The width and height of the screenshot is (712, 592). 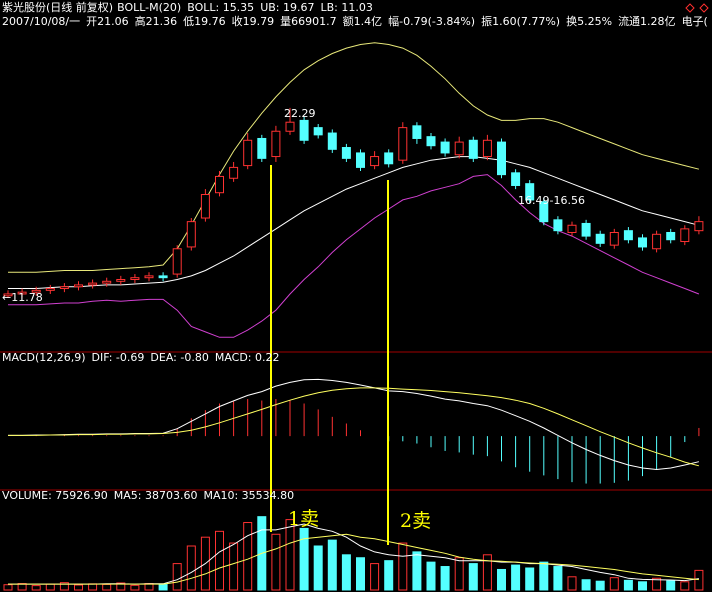 I want to click on readout: UB: 19.67, so click(x=287, y=7).